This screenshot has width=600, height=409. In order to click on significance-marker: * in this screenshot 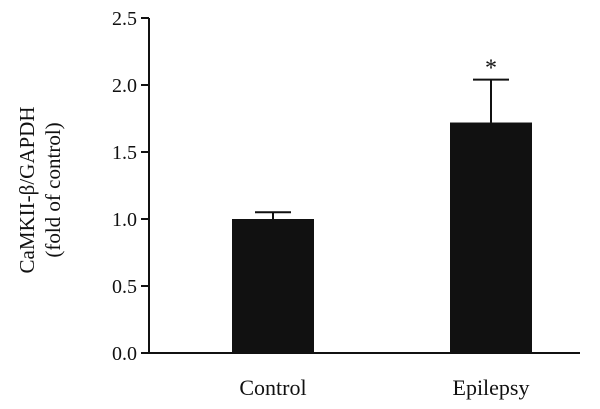, I will do `click(491, 69)`.